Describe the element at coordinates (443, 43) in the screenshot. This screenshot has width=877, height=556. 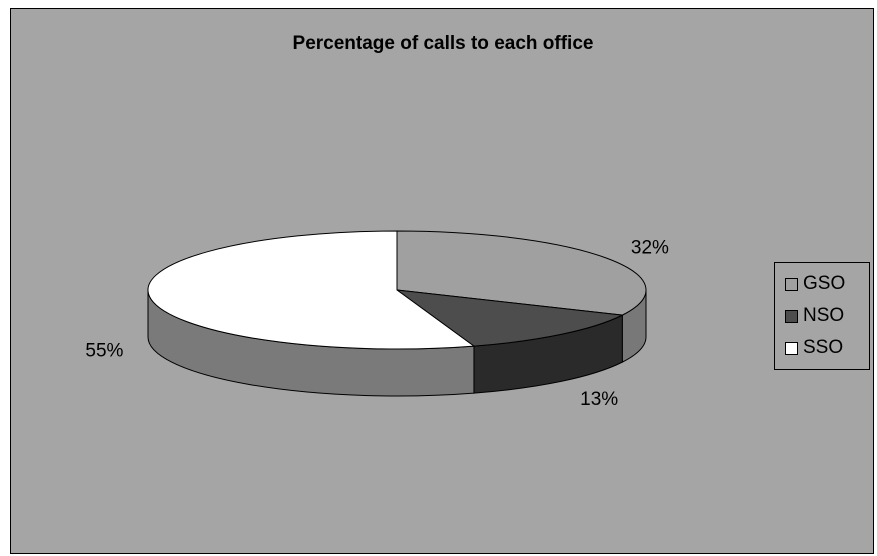
I see `chart-title: Percentage of calls to each office` at that location.